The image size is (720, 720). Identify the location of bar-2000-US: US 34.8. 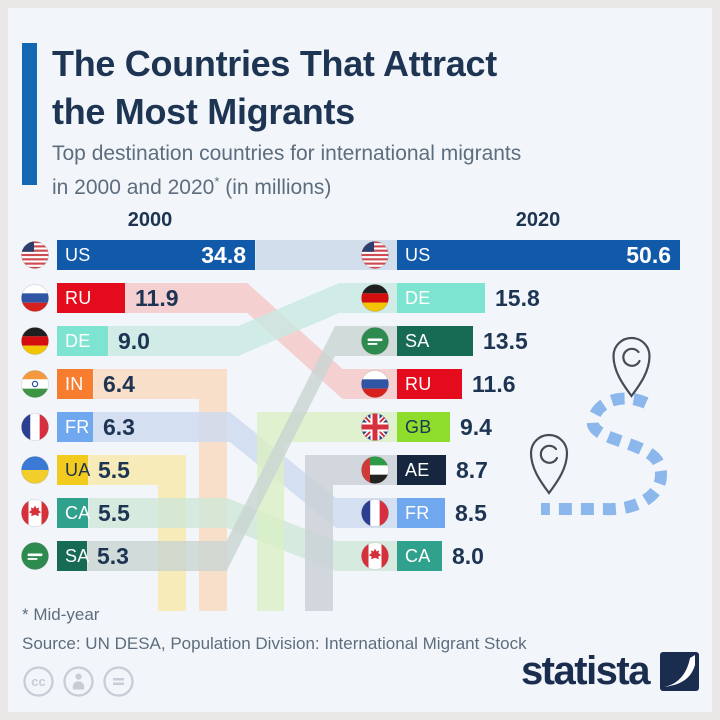
(156, 255).